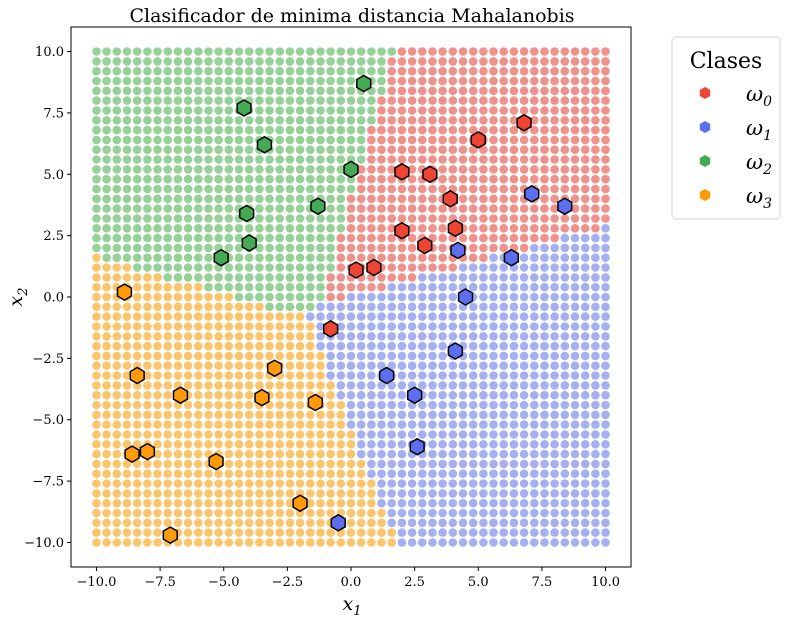 This screenshot has width=787, height=619. Describe the element at coordinates (330, 329) in the screenshot. I see `class-0-point` at that location.